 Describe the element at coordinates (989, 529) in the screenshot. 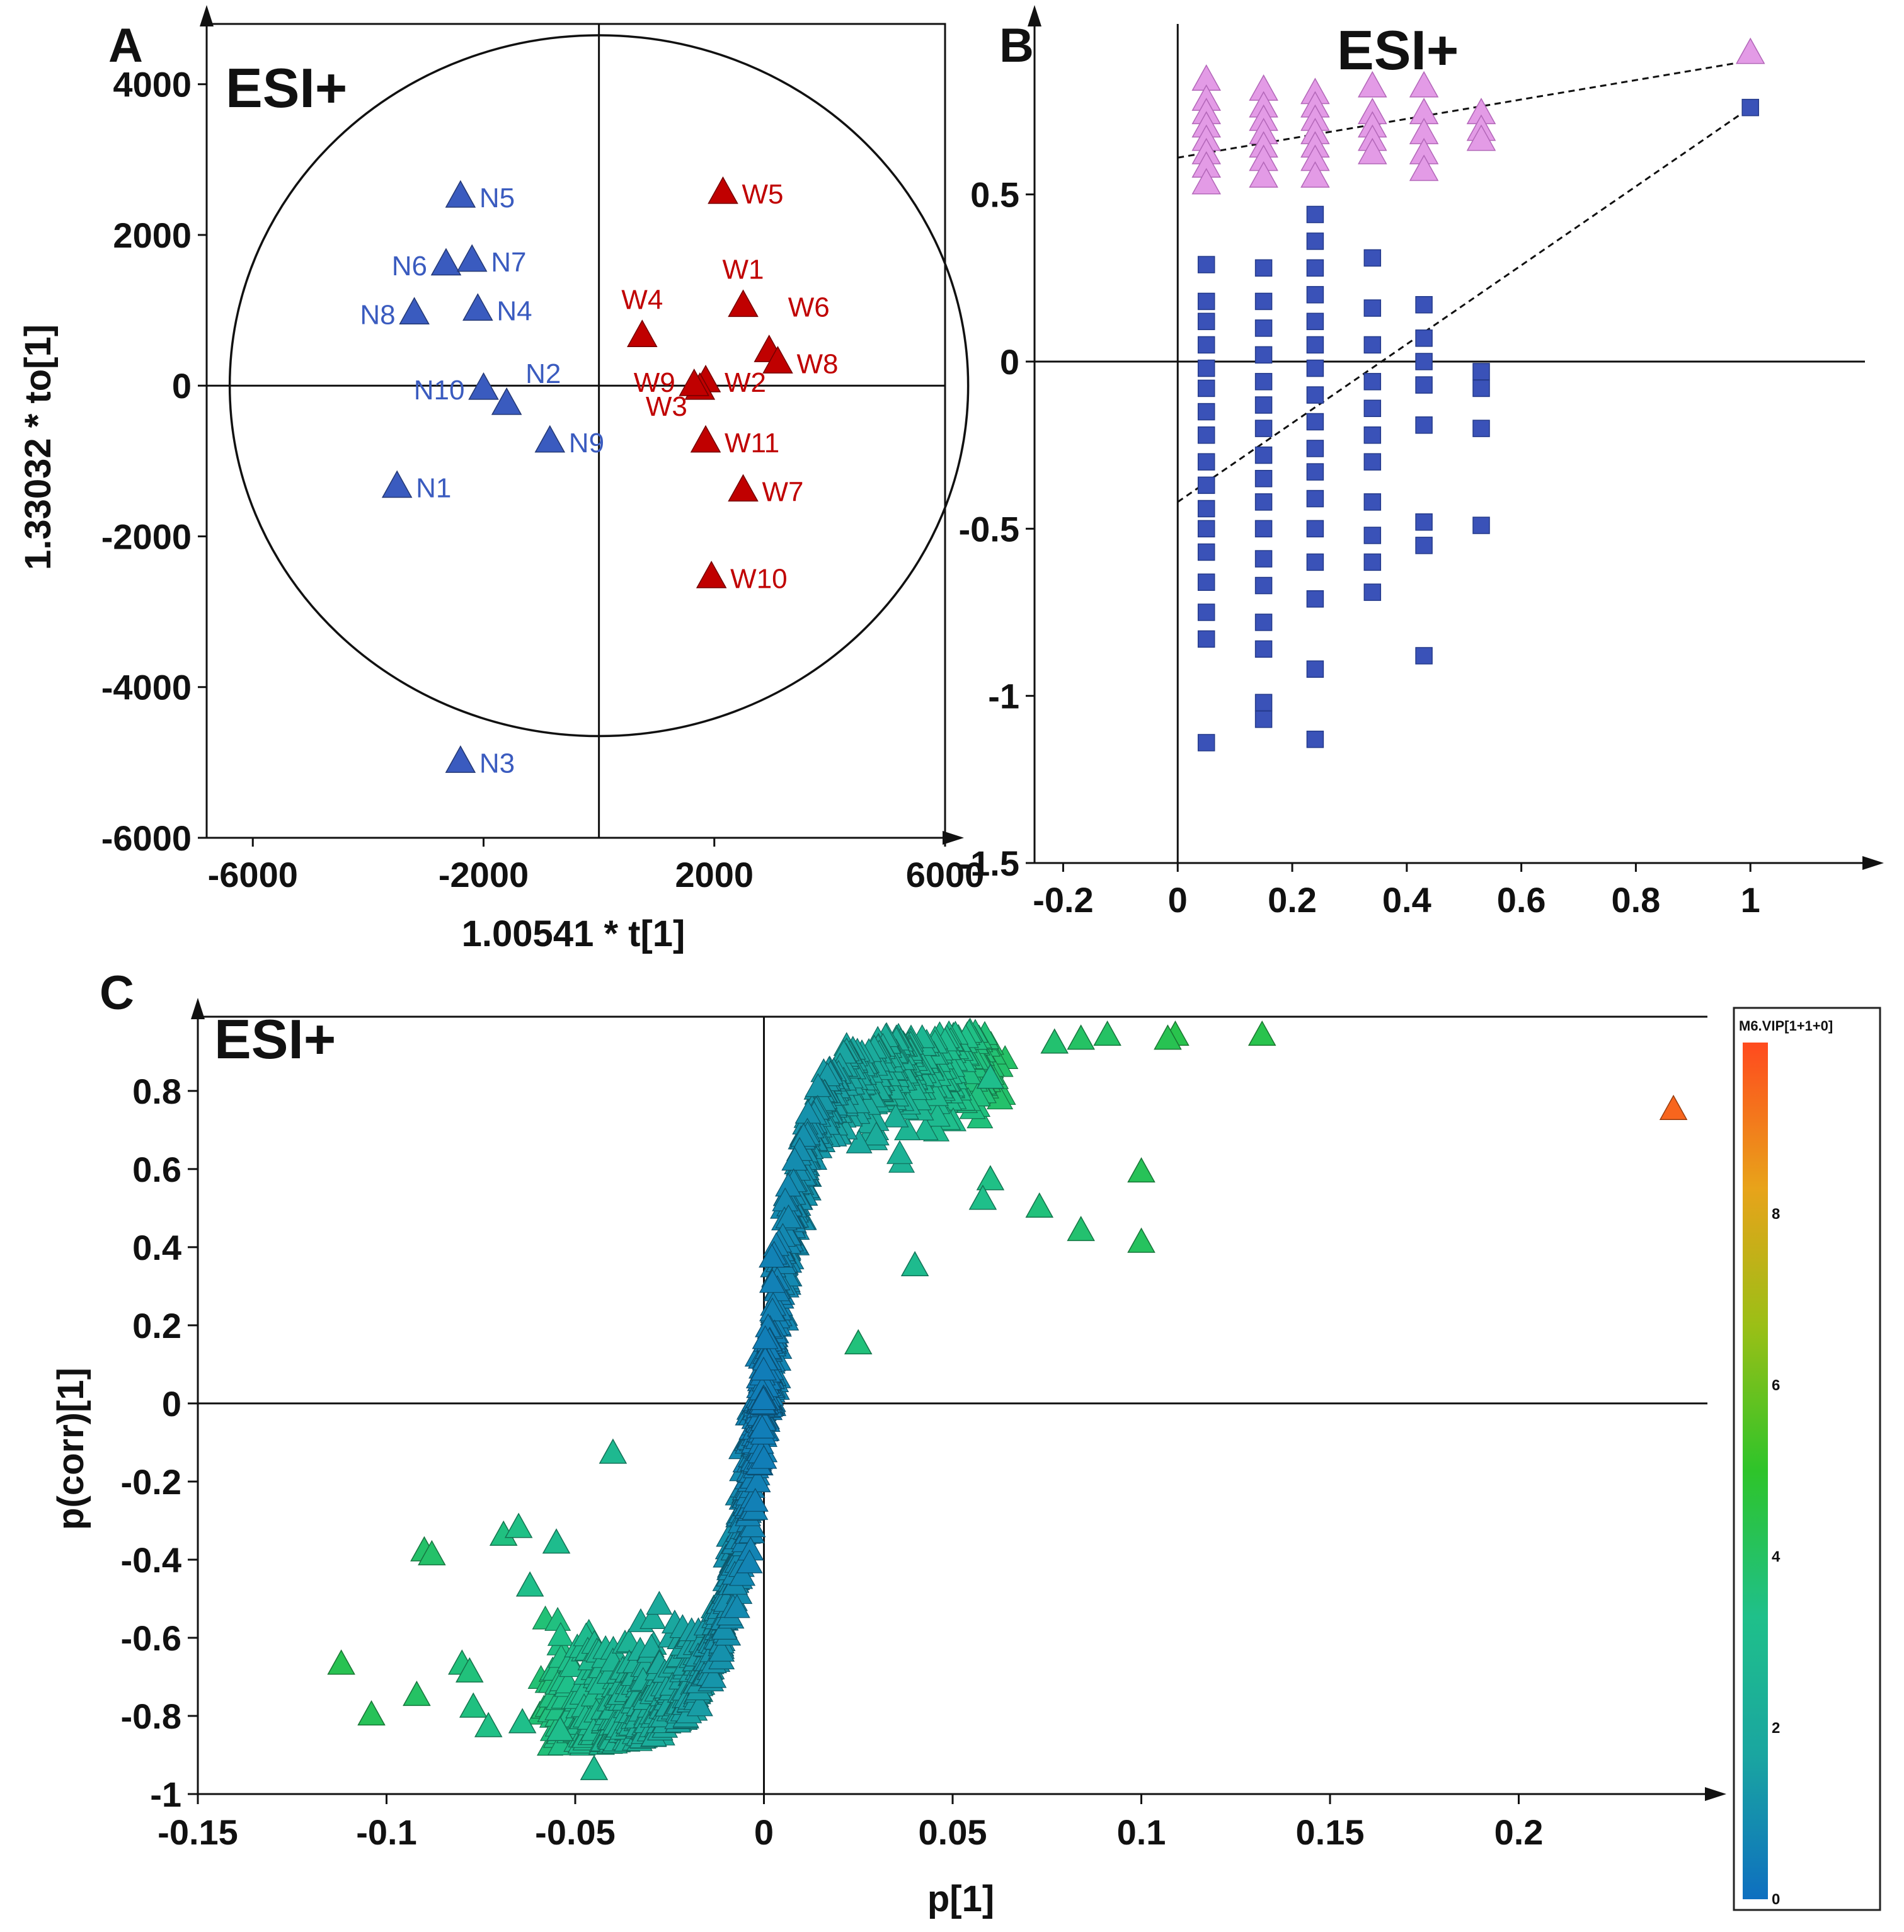

I see `panel-b-ytick-label: -0.5` at that location.